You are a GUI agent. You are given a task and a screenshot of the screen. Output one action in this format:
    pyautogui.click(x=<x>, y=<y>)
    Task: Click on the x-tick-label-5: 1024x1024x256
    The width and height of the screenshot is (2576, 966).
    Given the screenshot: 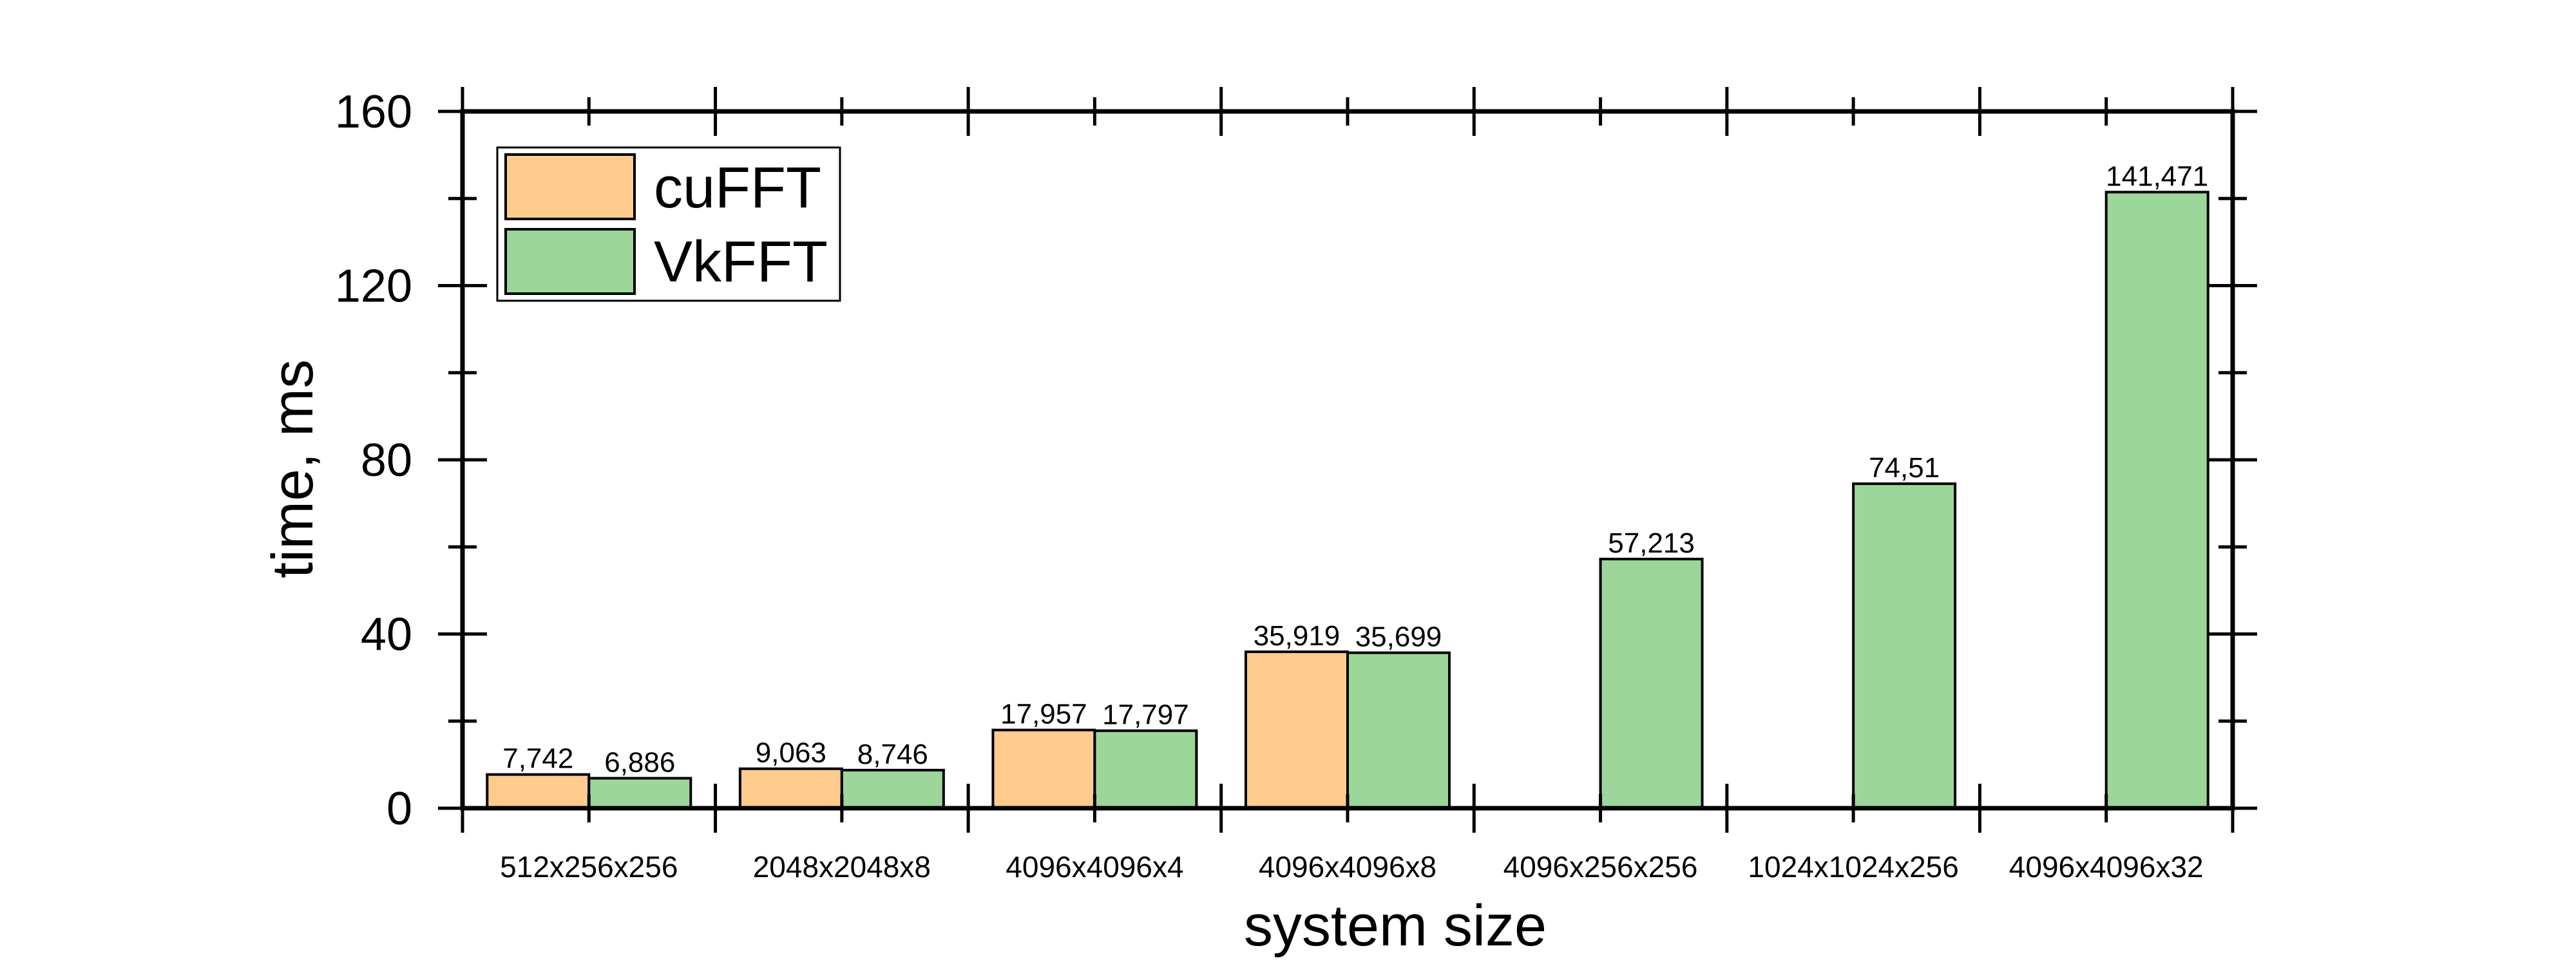 What is the action you would take?
    pyautogui.click(x=1853, y=867)
    